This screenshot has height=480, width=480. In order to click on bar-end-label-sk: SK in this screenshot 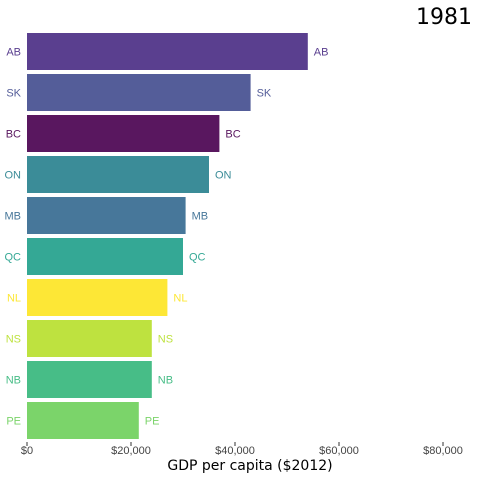, I will do `click(264, 94)`.